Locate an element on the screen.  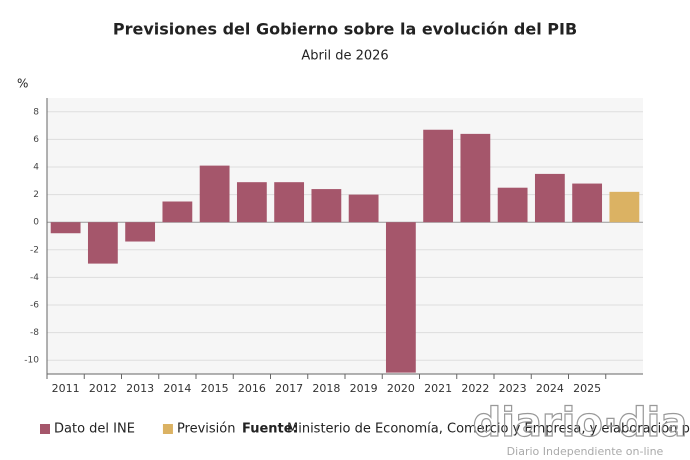
y-axis-label: % is located at coordinates (22, 84).